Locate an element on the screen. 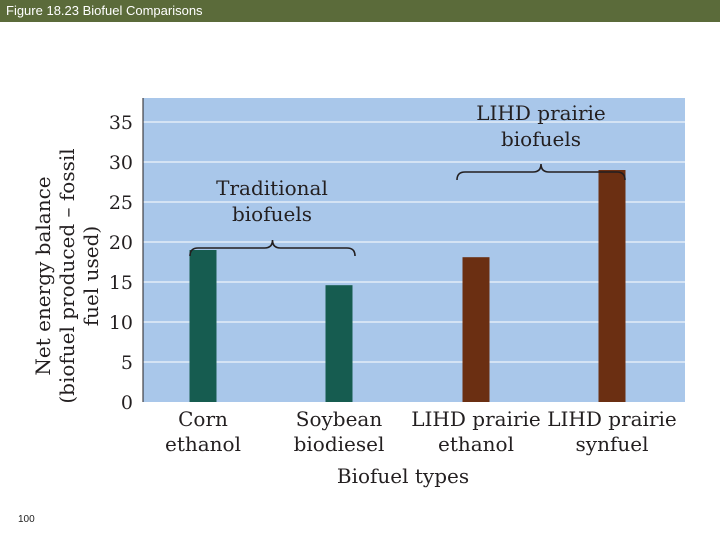  x-tick-label: synfuel is located at coordinates (612, 444).